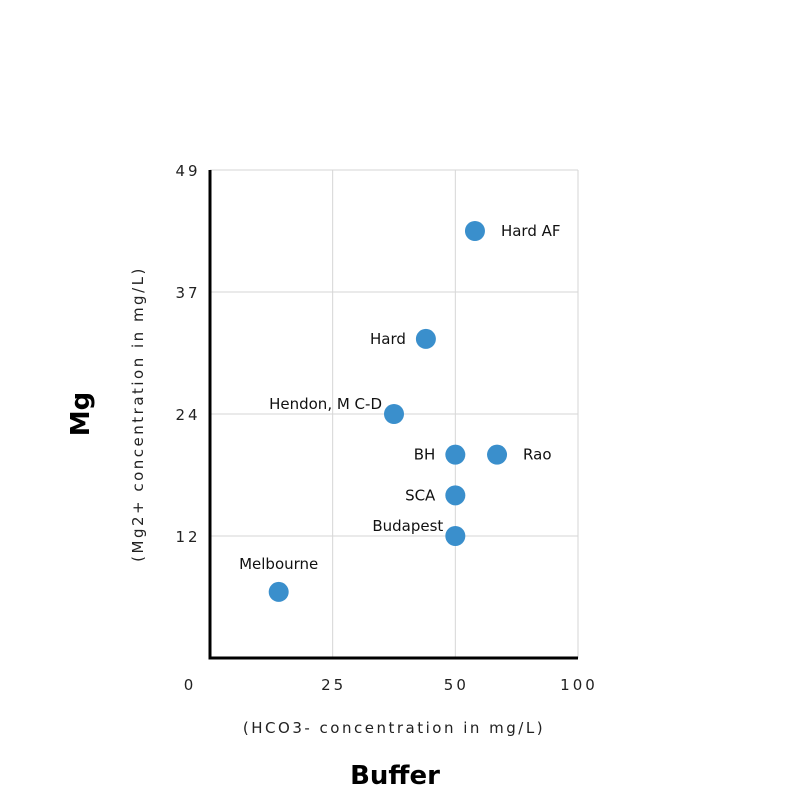 Image resolution: width=800 pixels, height=798 pixels. I want to click on y-tick-label: 24, so click(187, 415).